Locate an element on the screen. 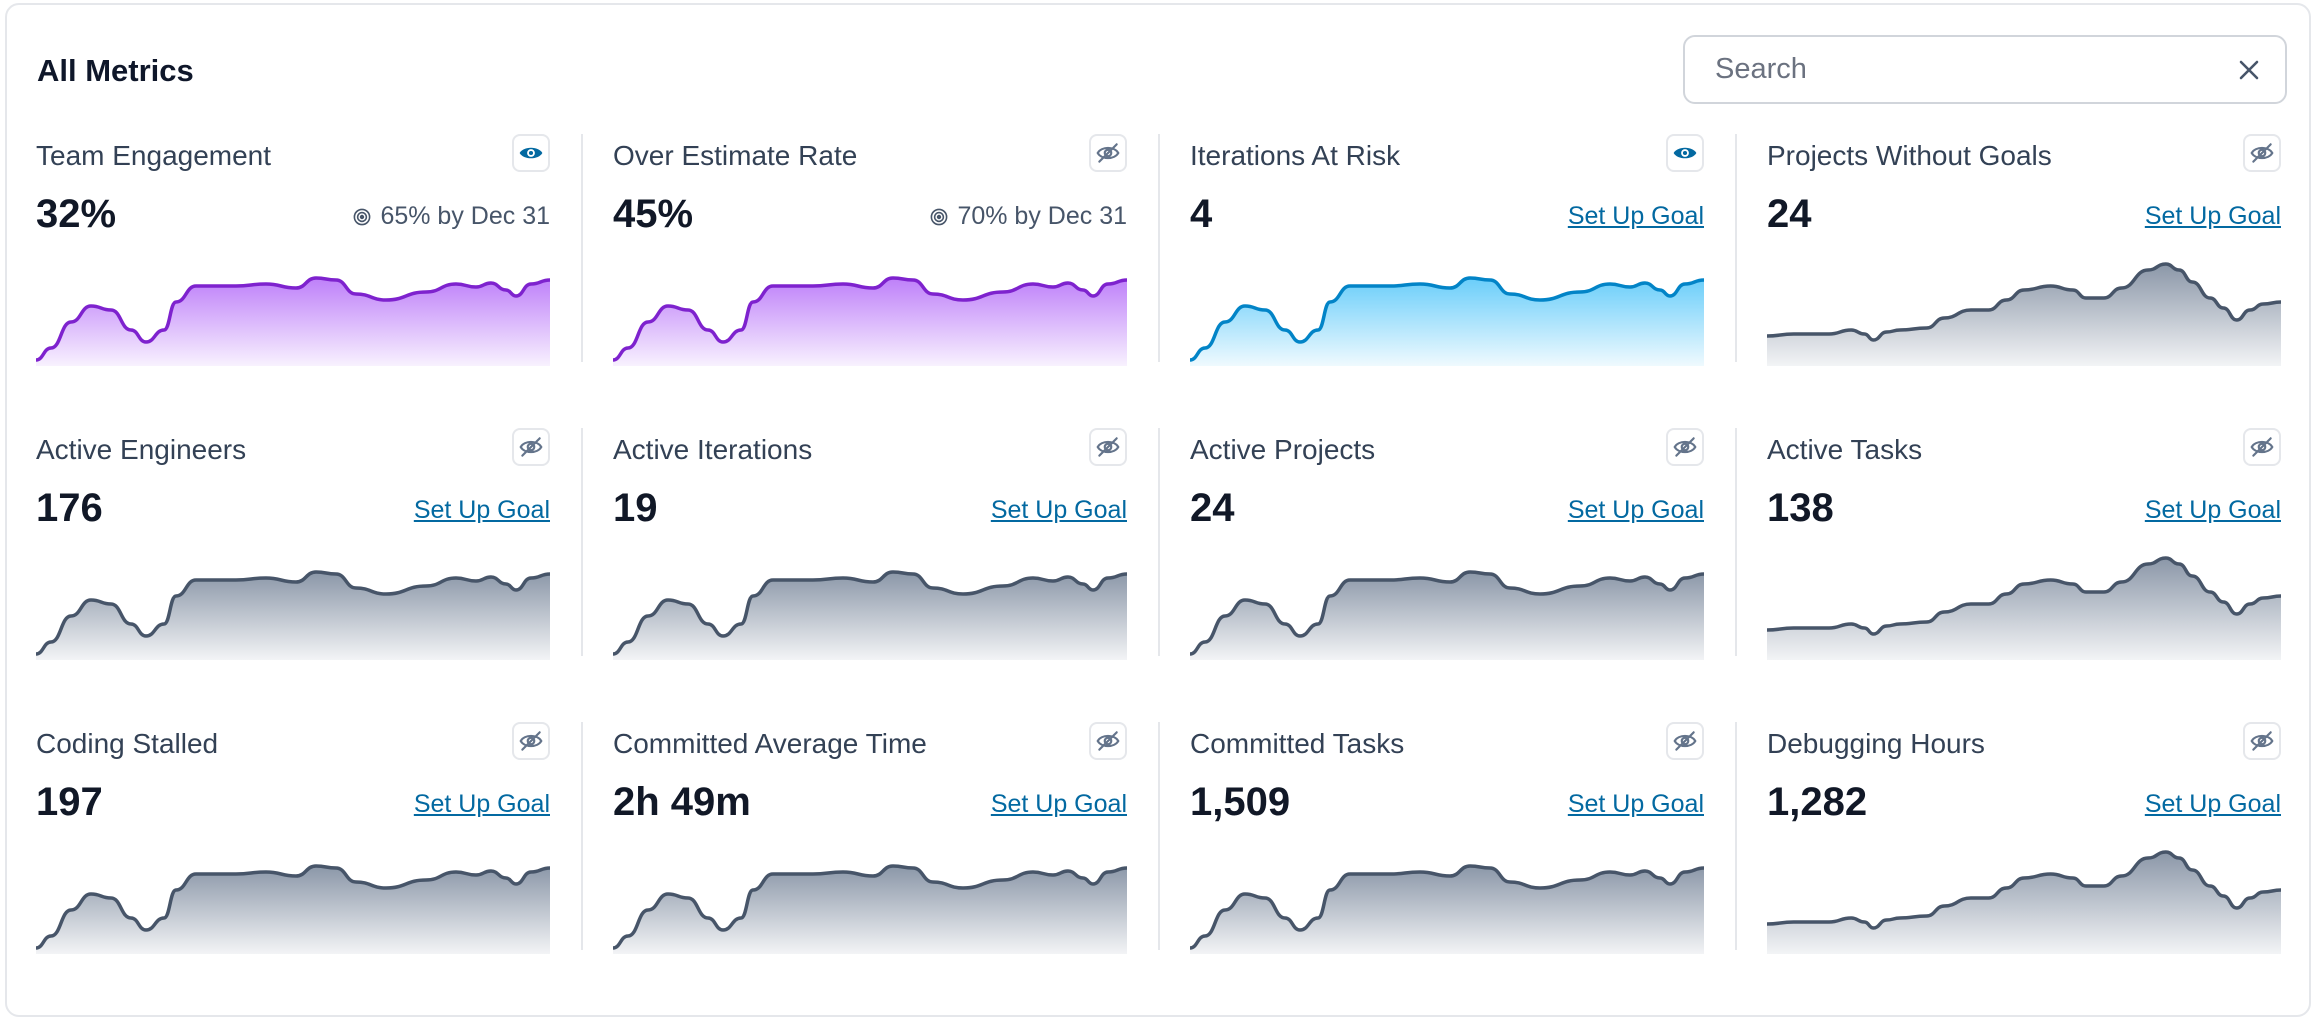 This screenshot has height=1022, width=2316. metric-card: Over Estimate Rate 45% 70% by Dec 31 is located at coordinates (870, 250).